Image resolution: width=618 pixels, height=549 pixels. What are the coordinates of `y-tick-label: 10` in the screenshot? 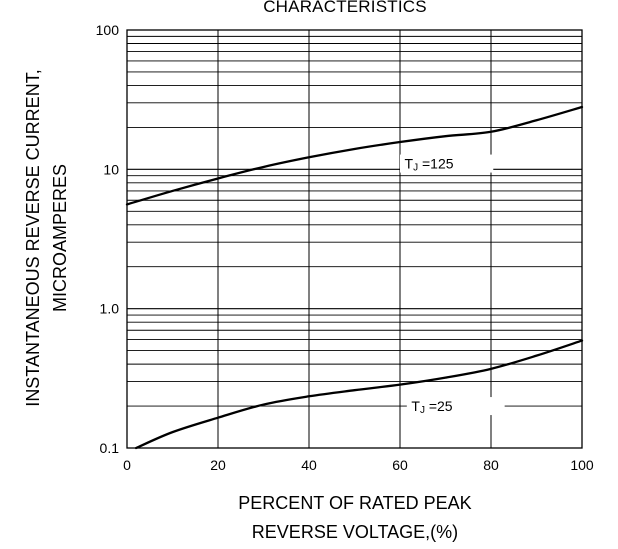 It's located at (111, 169).